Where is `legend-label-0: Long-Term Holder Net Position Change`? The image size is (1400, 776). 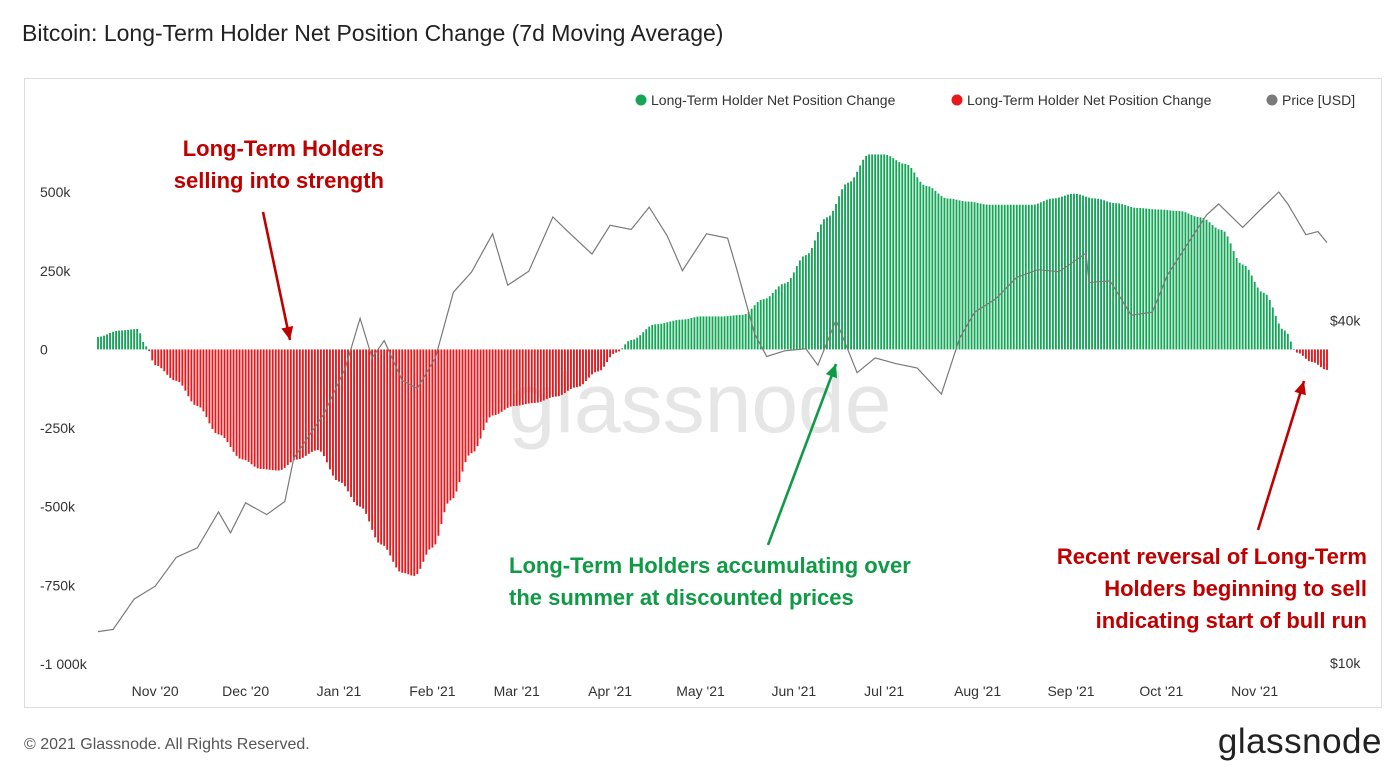
legend-label-0: Long-Term Holder Net Position Change is located at coordinates (773, 100).